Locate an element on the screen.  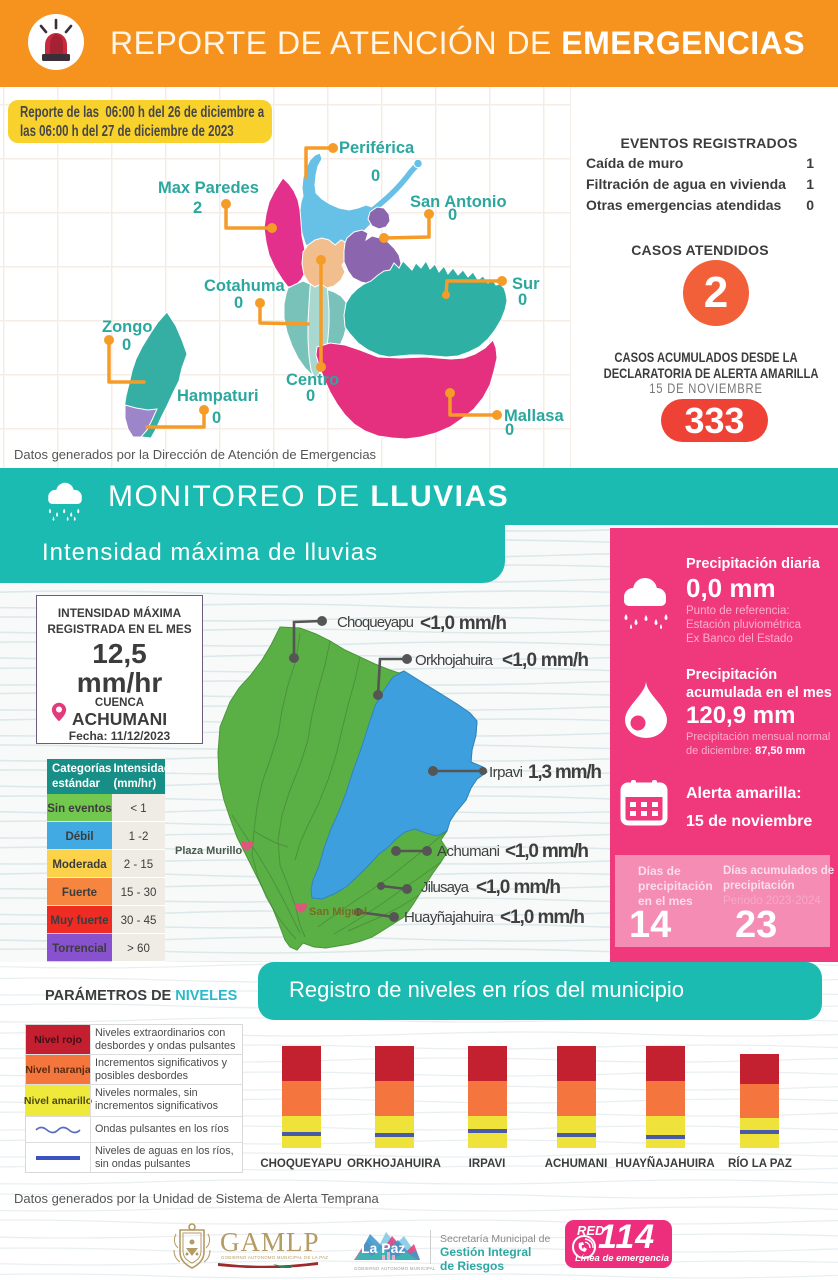
svg-text: Achumani is located at coordinates (468, 851).